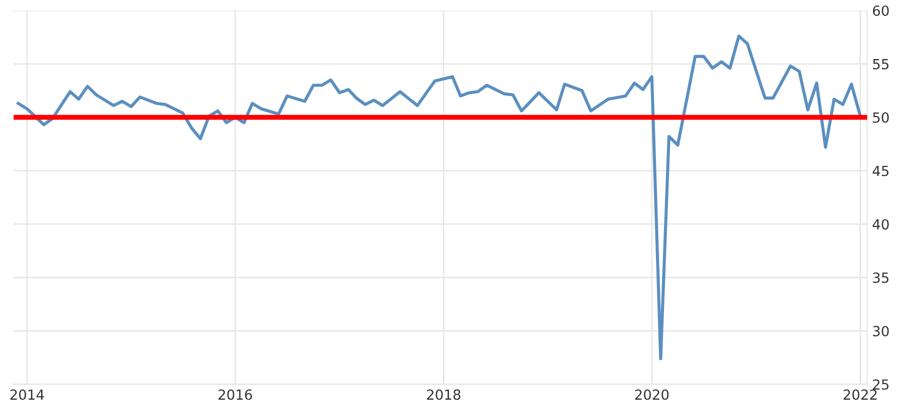  Describe the element at coordinates (880, 384) in the screenshot. I see `y-tick-label: 25` at that location.